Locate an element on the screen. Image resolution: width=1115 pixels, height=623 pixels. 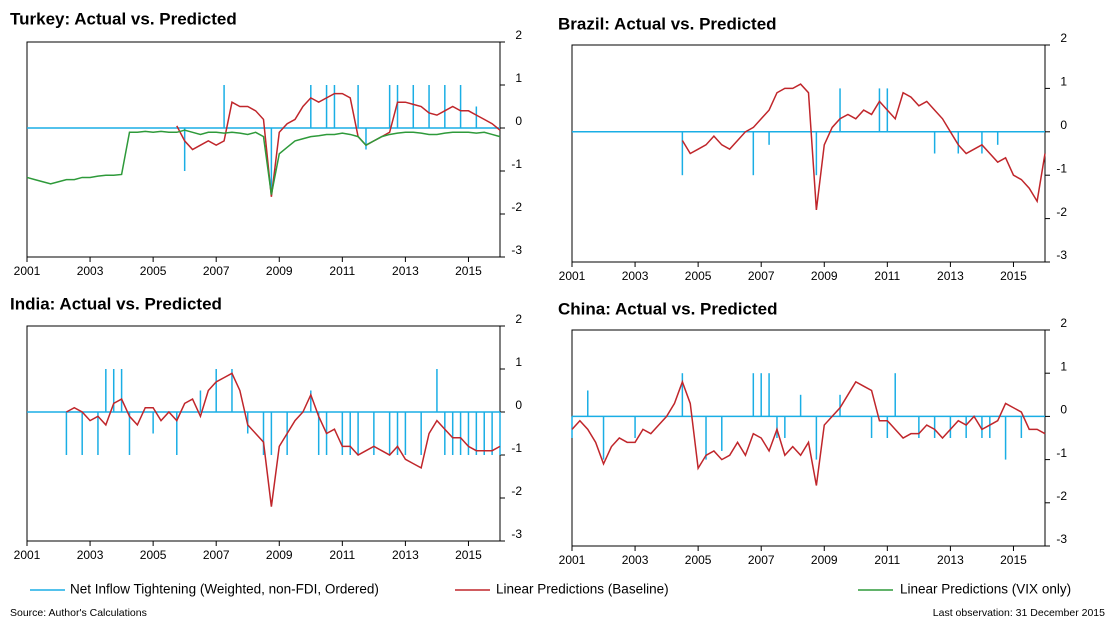
legend-label: Linear Predictions (Baseline) is located at coordinates (582, 589).